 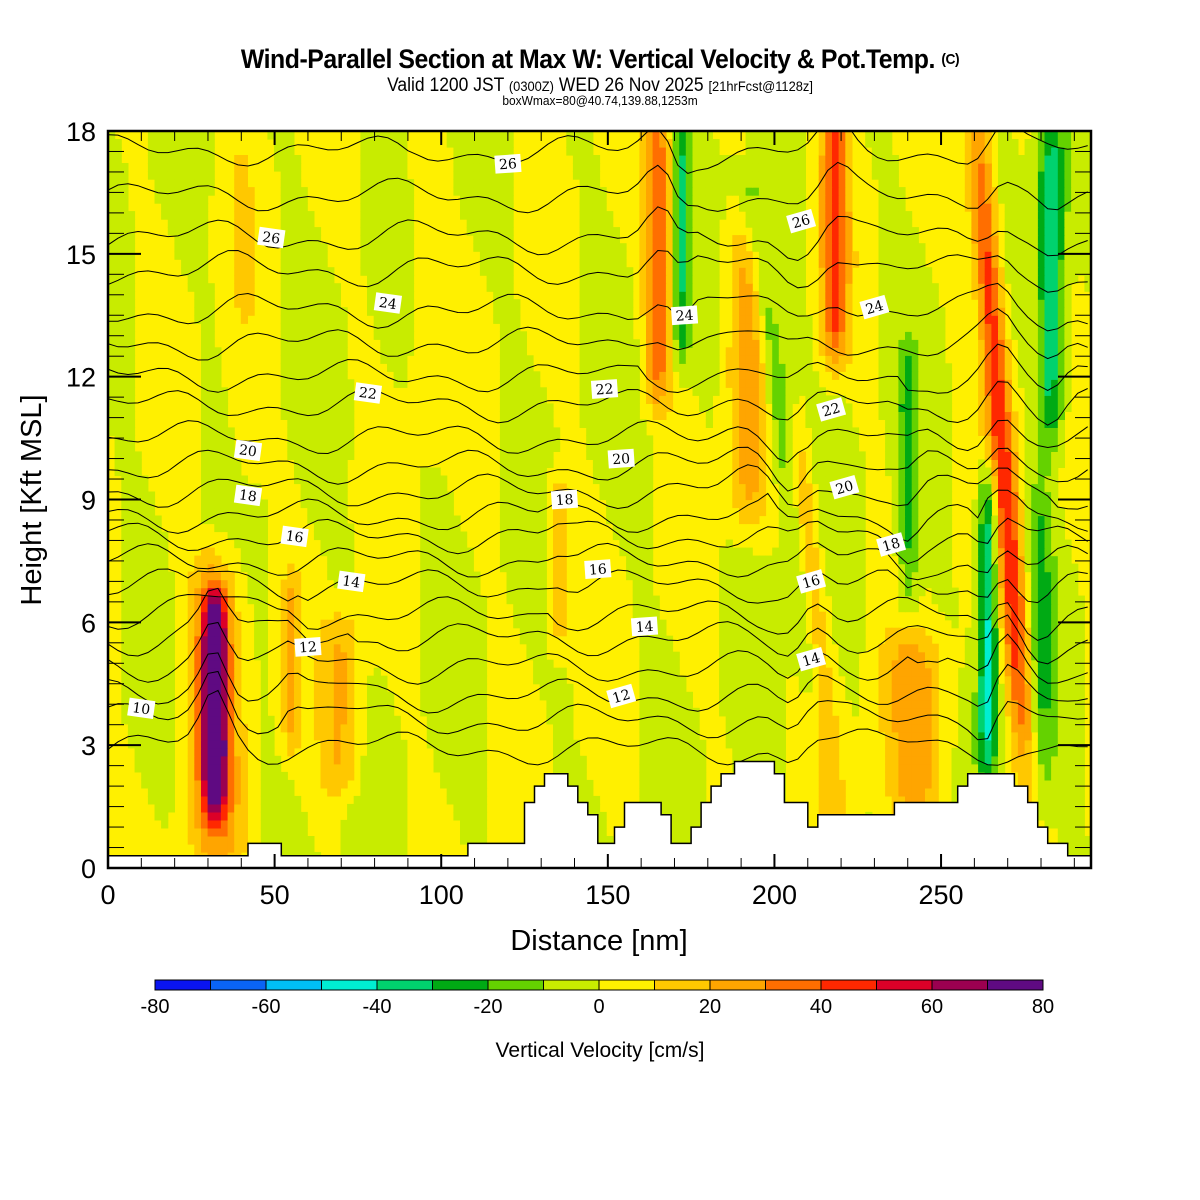 I want to click on box-wmax-info: boxWmax=80@40.74,139.88,1253m, so click(x=600, y=100).